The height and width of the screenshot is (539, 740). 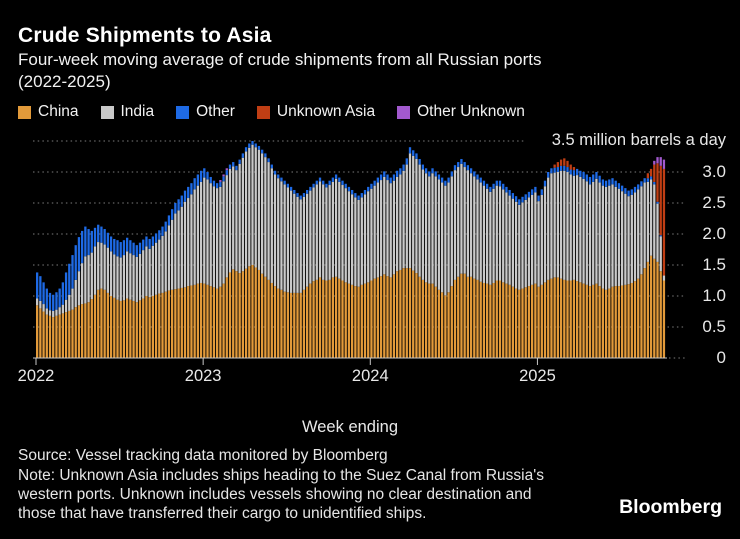 What do you see at coordinates (183, 112) in the screenshot?
I see `legend-swatch-other` at bounding box center [183, 112].